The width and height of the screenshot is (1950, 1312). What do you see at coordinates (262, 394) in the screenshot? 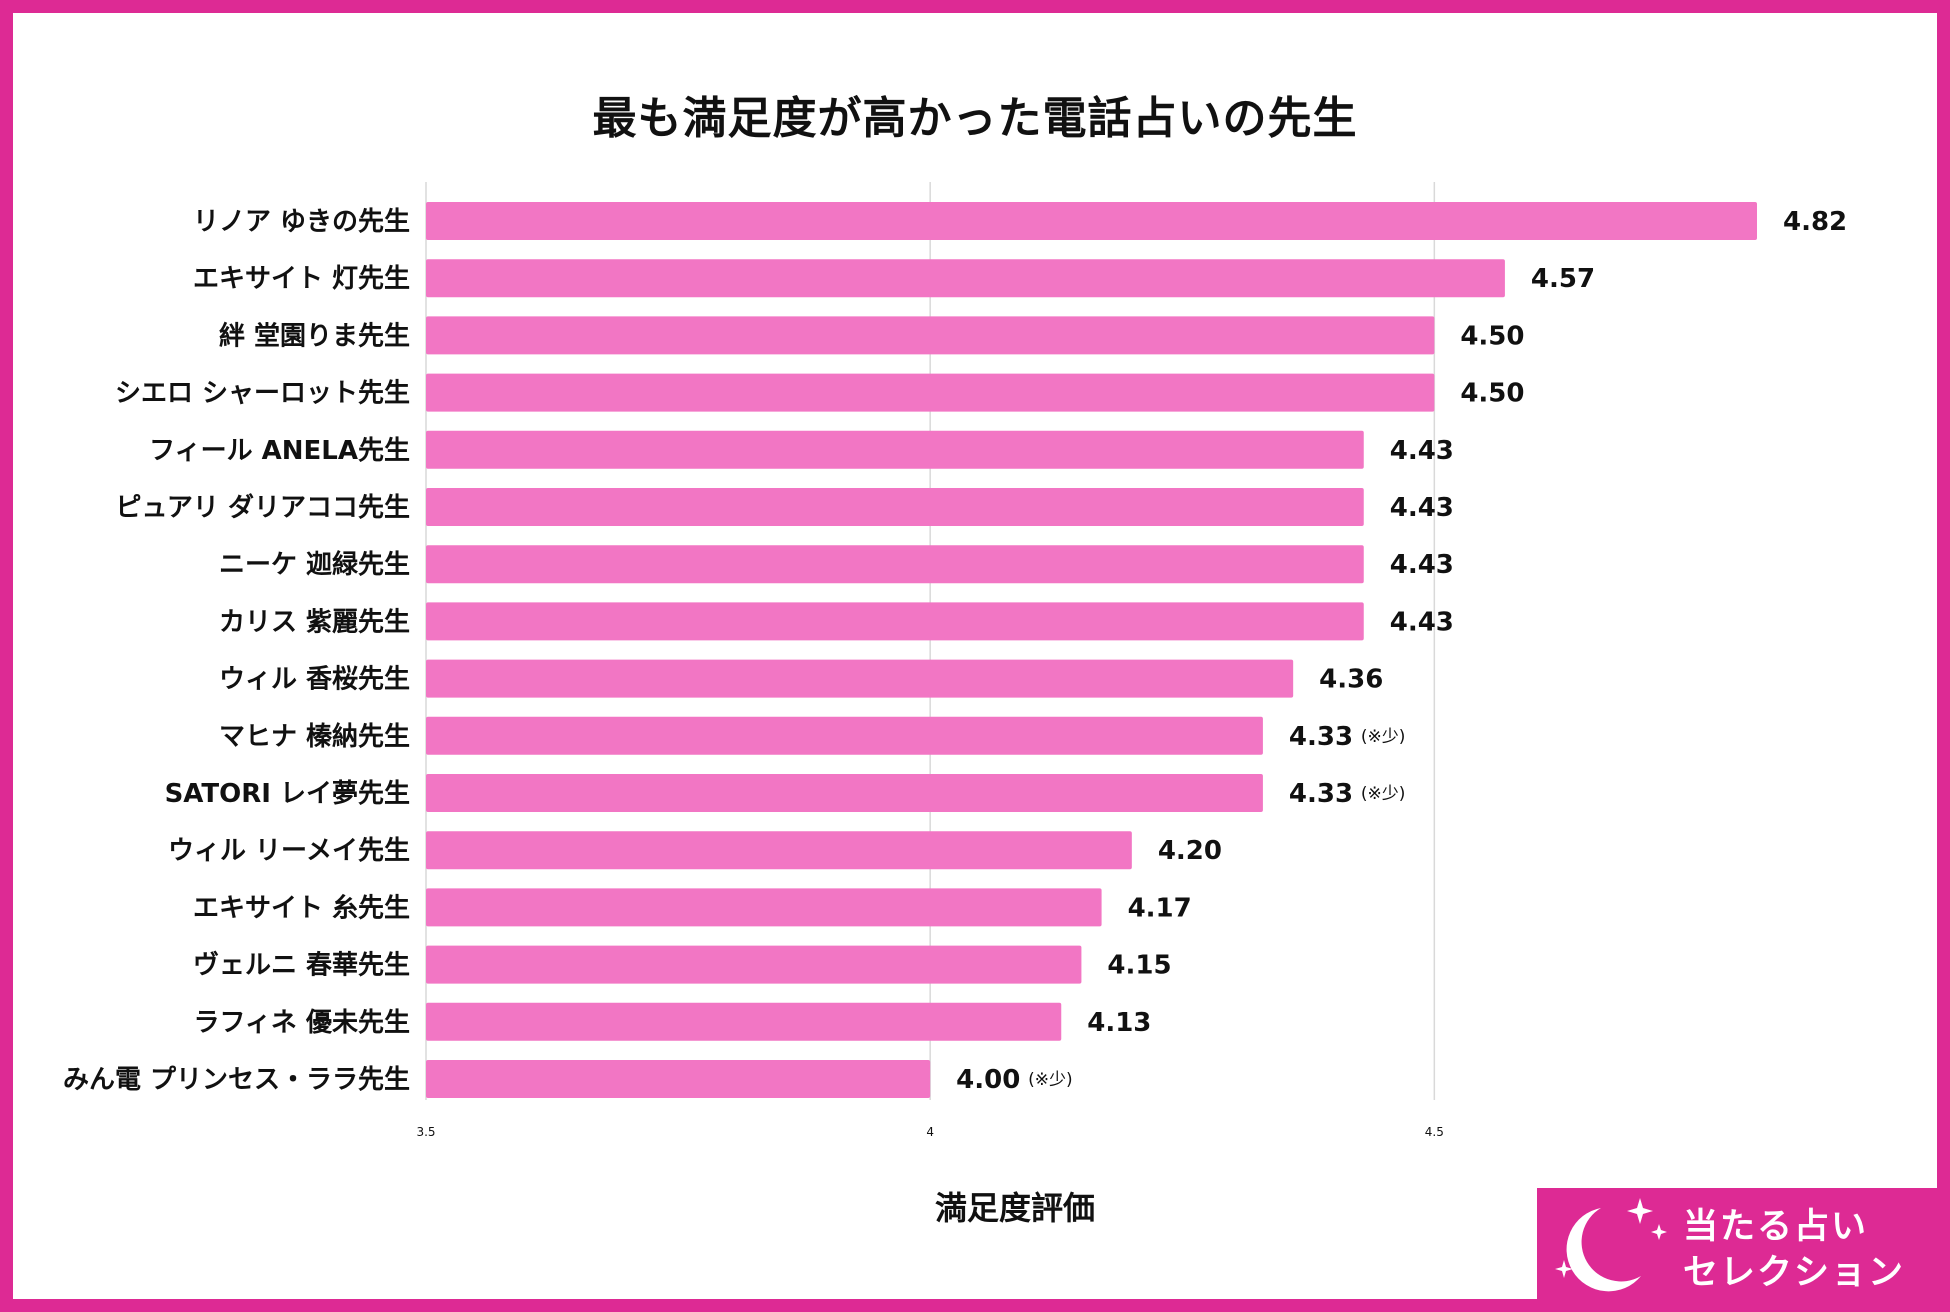
I see `category-label: シエロ シャーロット先生` at bounding box center [262, 394].